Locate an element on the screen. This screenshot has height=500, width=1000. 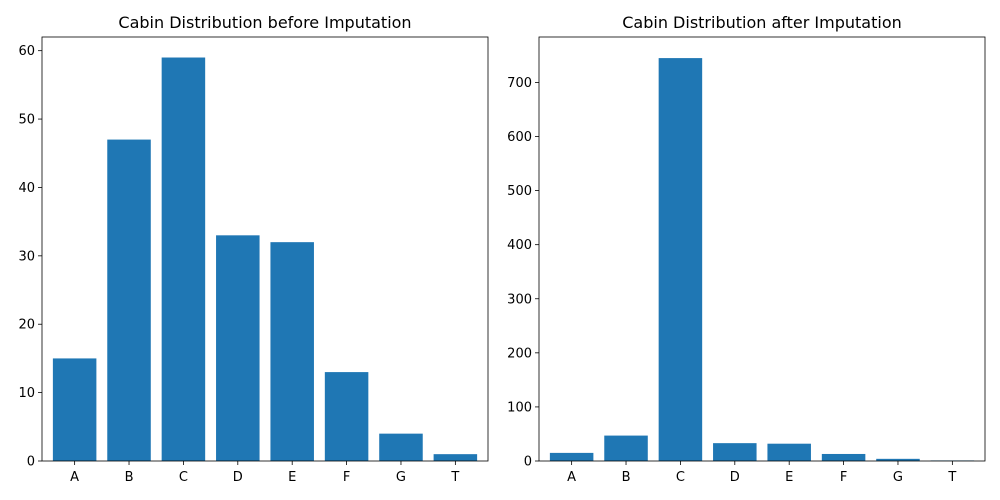
y-tick-label: 50 is located at coordinates (26, 120).